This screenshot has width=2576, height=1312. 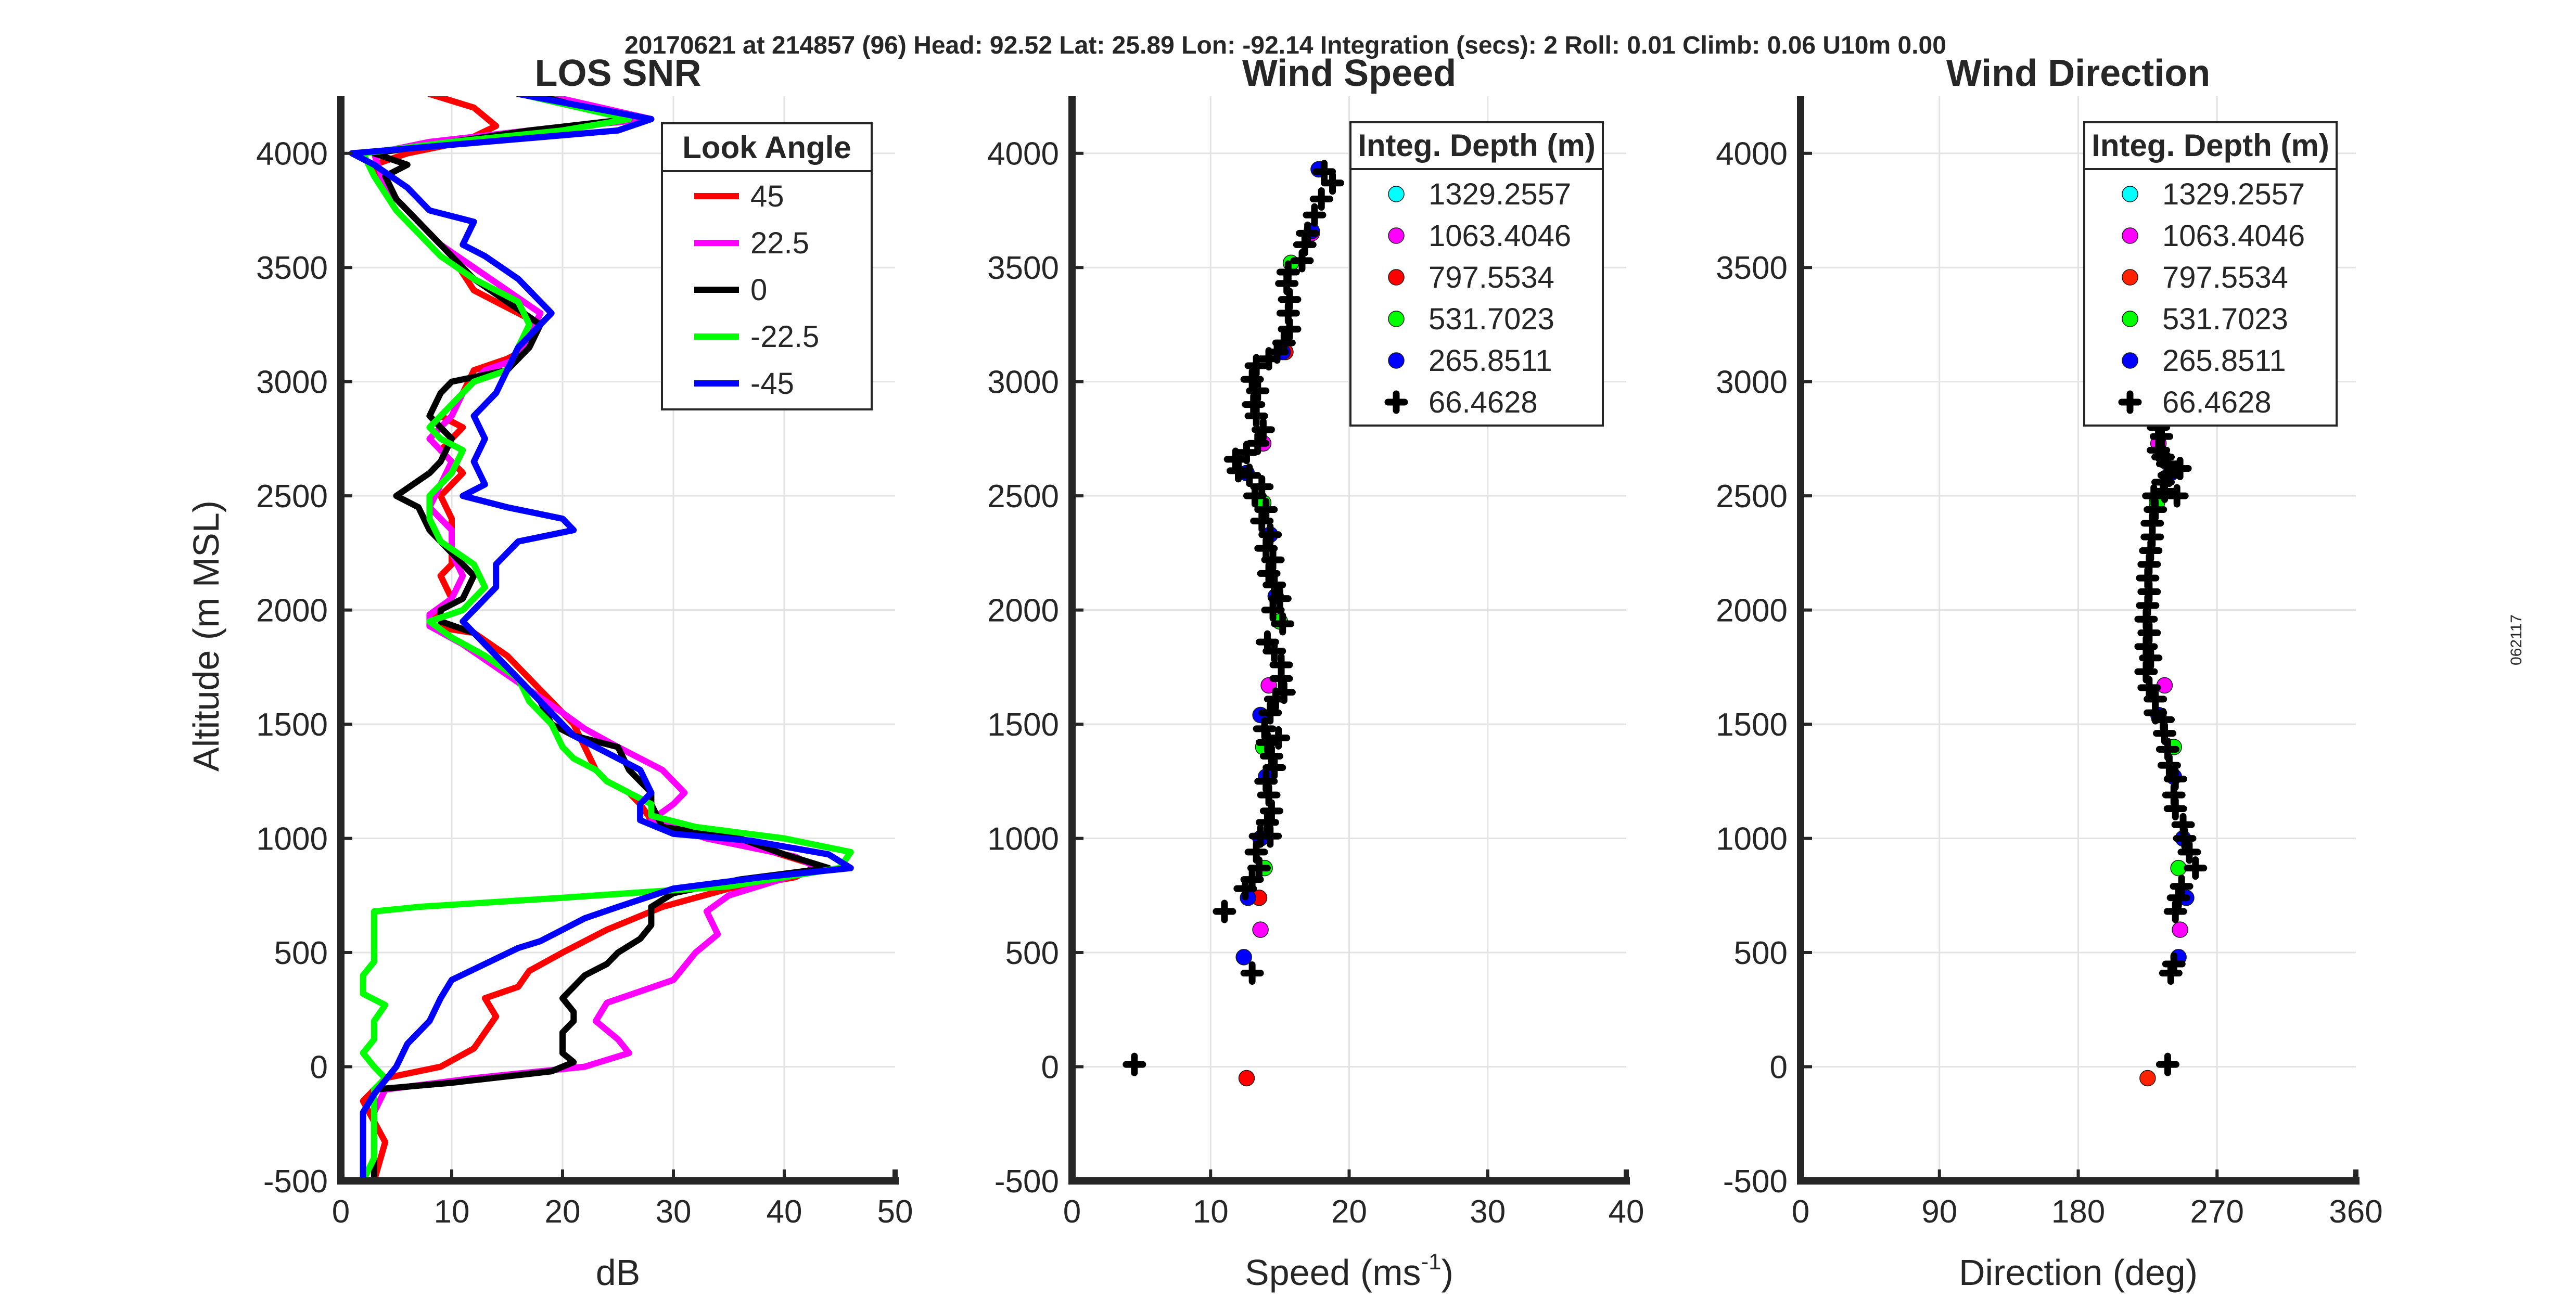 What do you see at coordinates (767, 266) in the screenshot?
I see `legend: Look Angle 45 22.5 0 -22.5 -45` at bounding box center [767, 266].